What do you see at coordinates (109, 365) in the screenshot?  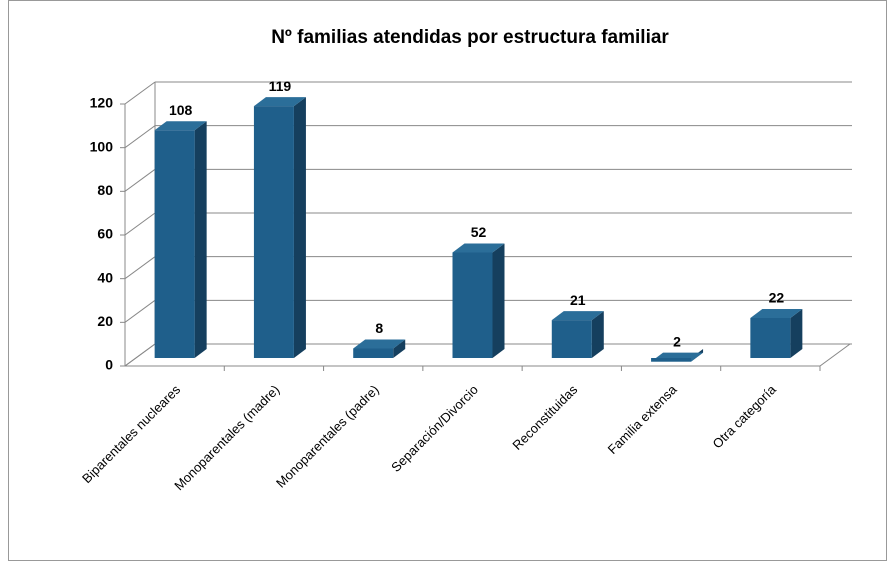 I see `y-tick-label: 0` at bounding box center [109, 365].